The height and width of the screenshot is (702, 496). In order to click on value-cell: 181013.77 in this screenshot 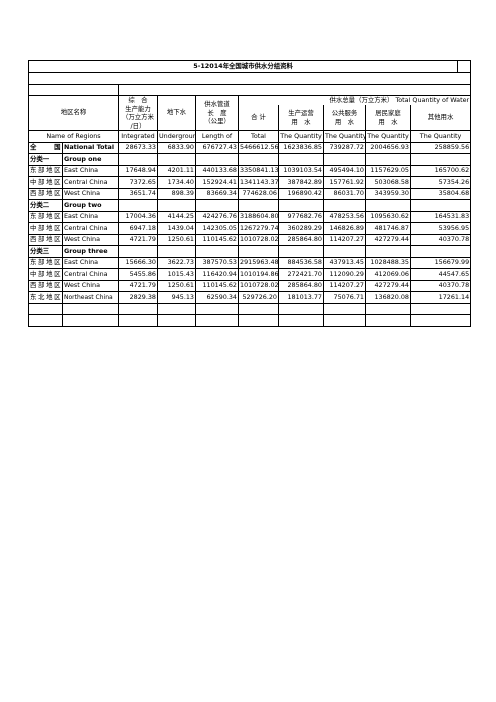, I will do `click(301, 297)`.